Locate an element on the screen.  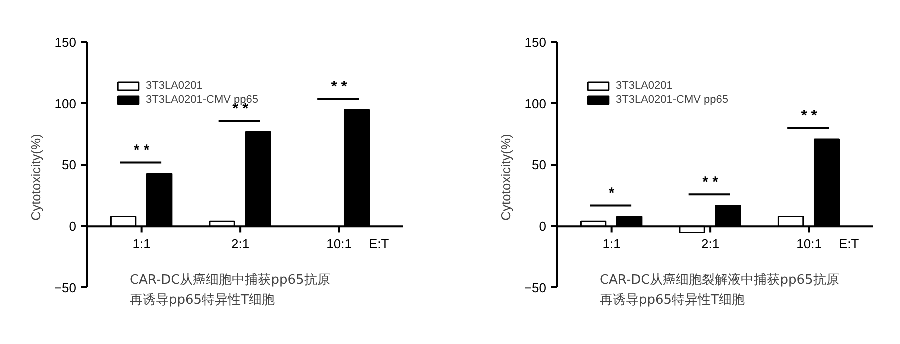
annotation: * is located at coordinates (611, 193).